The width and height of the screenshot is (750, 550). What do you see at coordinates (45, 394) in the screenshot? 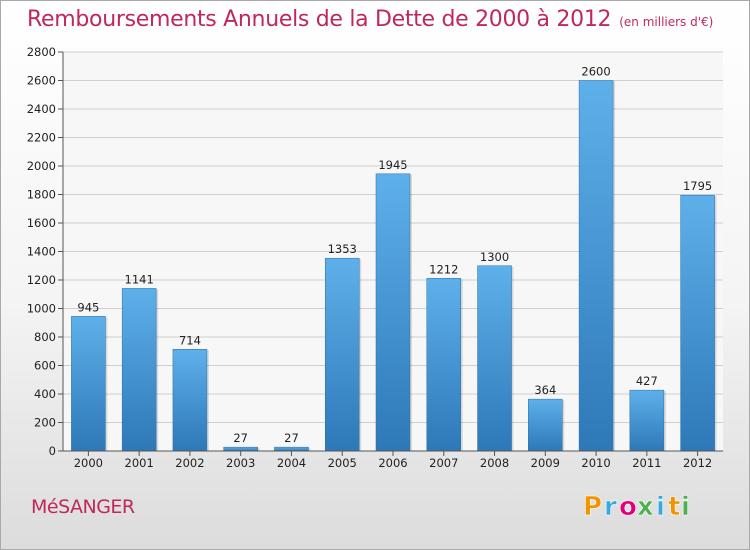
I see `y-tick-label: 400` at bounding box center [45, 394].